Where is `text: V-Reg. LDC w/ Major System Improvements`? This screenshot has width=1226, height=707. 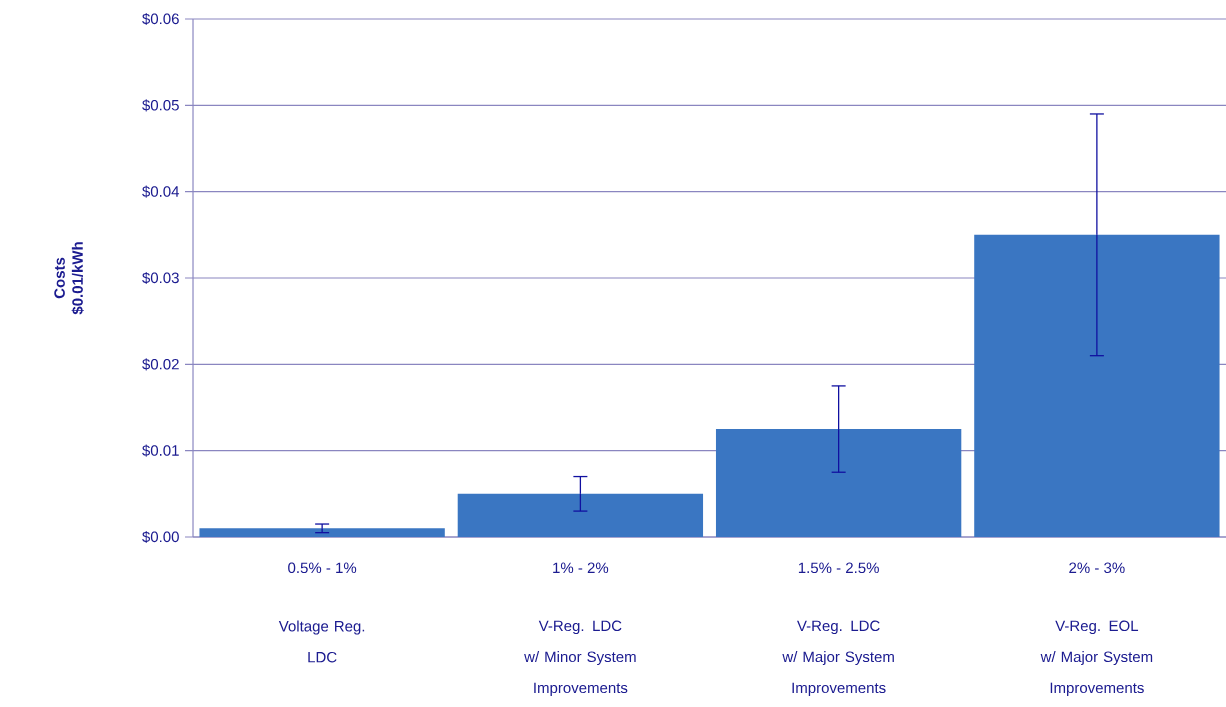
text: V-Reg. LDC w/ Major System Improvements is located at coordinates (838, 658).